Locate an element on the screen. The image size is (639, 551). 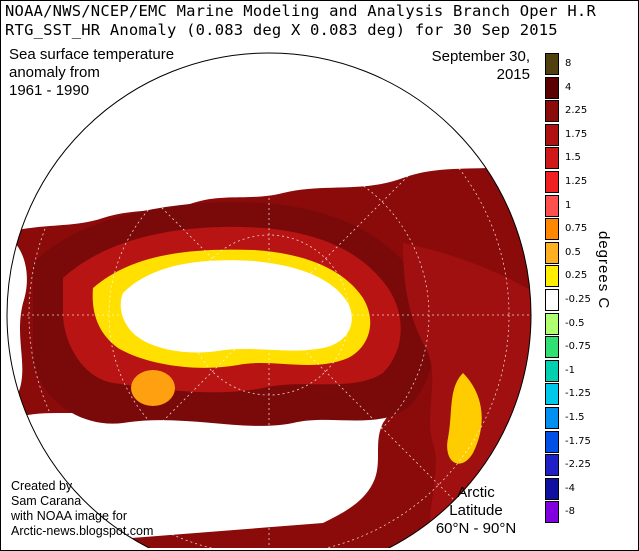
colorbar-label: -0.75 is located at coordinates (578, 347).